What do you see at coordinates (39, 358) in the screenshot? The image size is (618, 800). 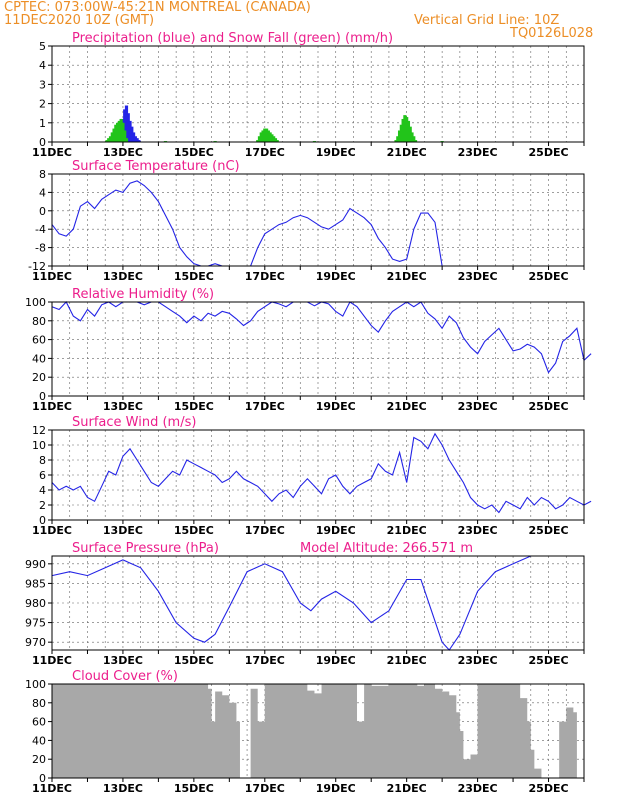 I see `rh-ytick-label: 40` at bounding box center [39, 358].